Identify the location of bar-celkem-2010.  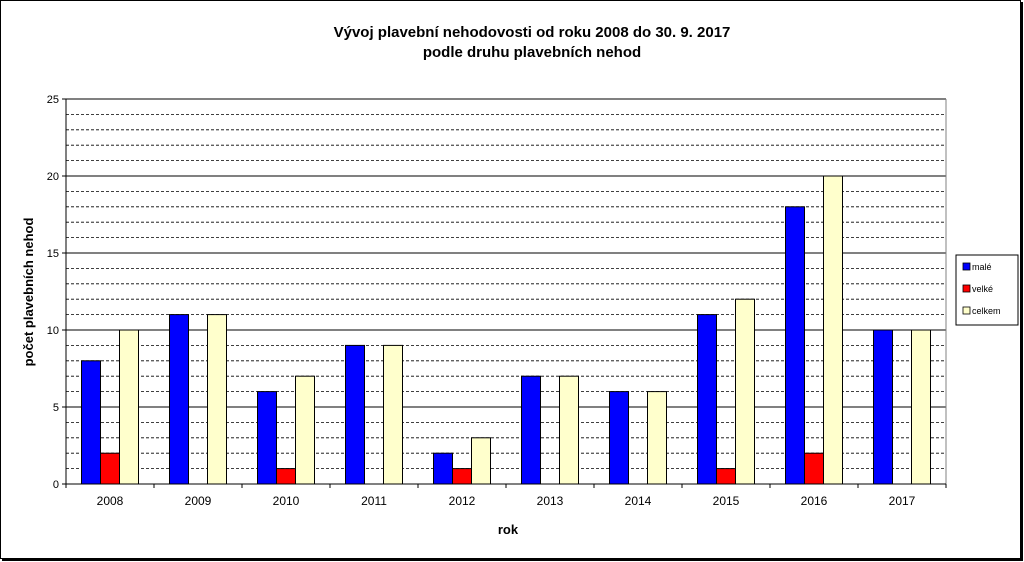
(305, 430).